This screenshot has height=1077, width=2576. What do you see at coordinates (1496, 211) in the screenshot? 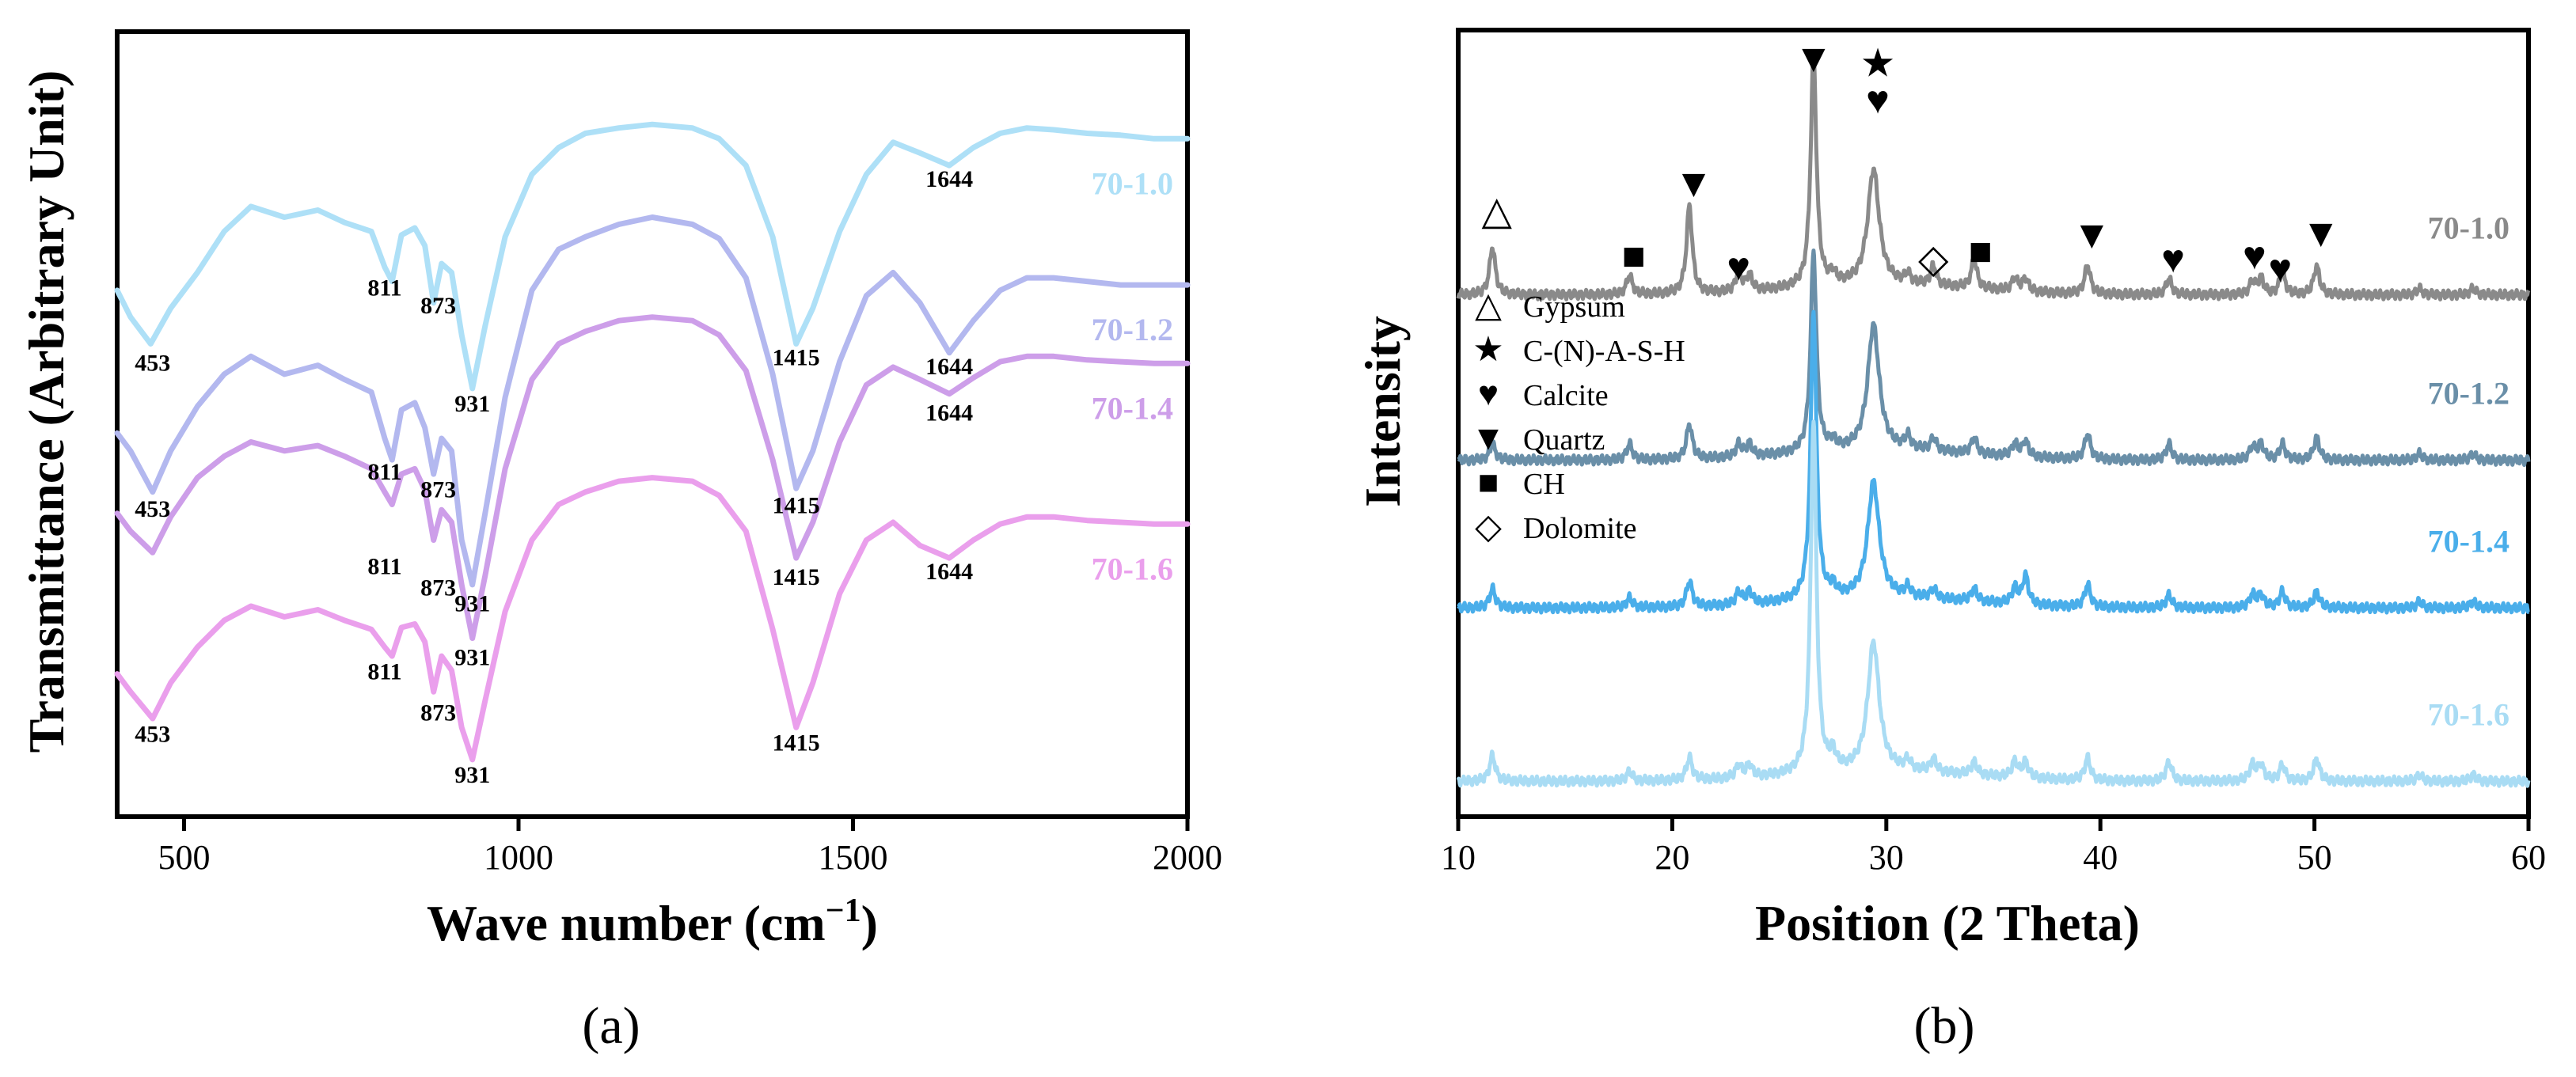
I see `phase-marker: △` at bounding box center [1496, 211].